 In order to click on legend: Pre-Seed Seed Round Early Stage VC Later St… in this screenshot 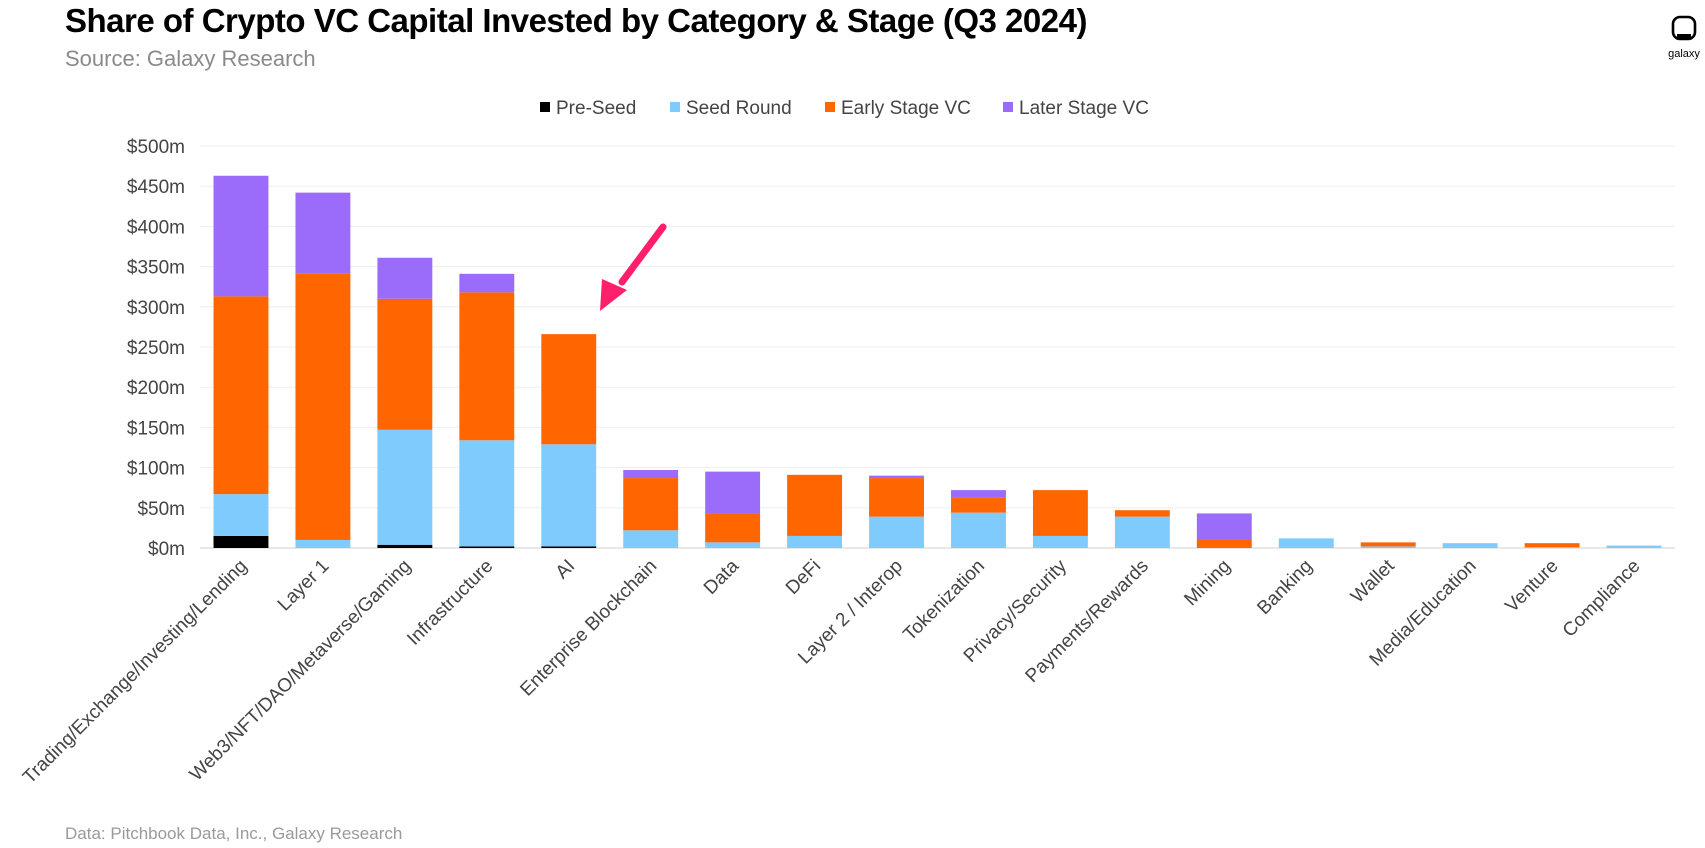, I will do `click(844, 108)`.